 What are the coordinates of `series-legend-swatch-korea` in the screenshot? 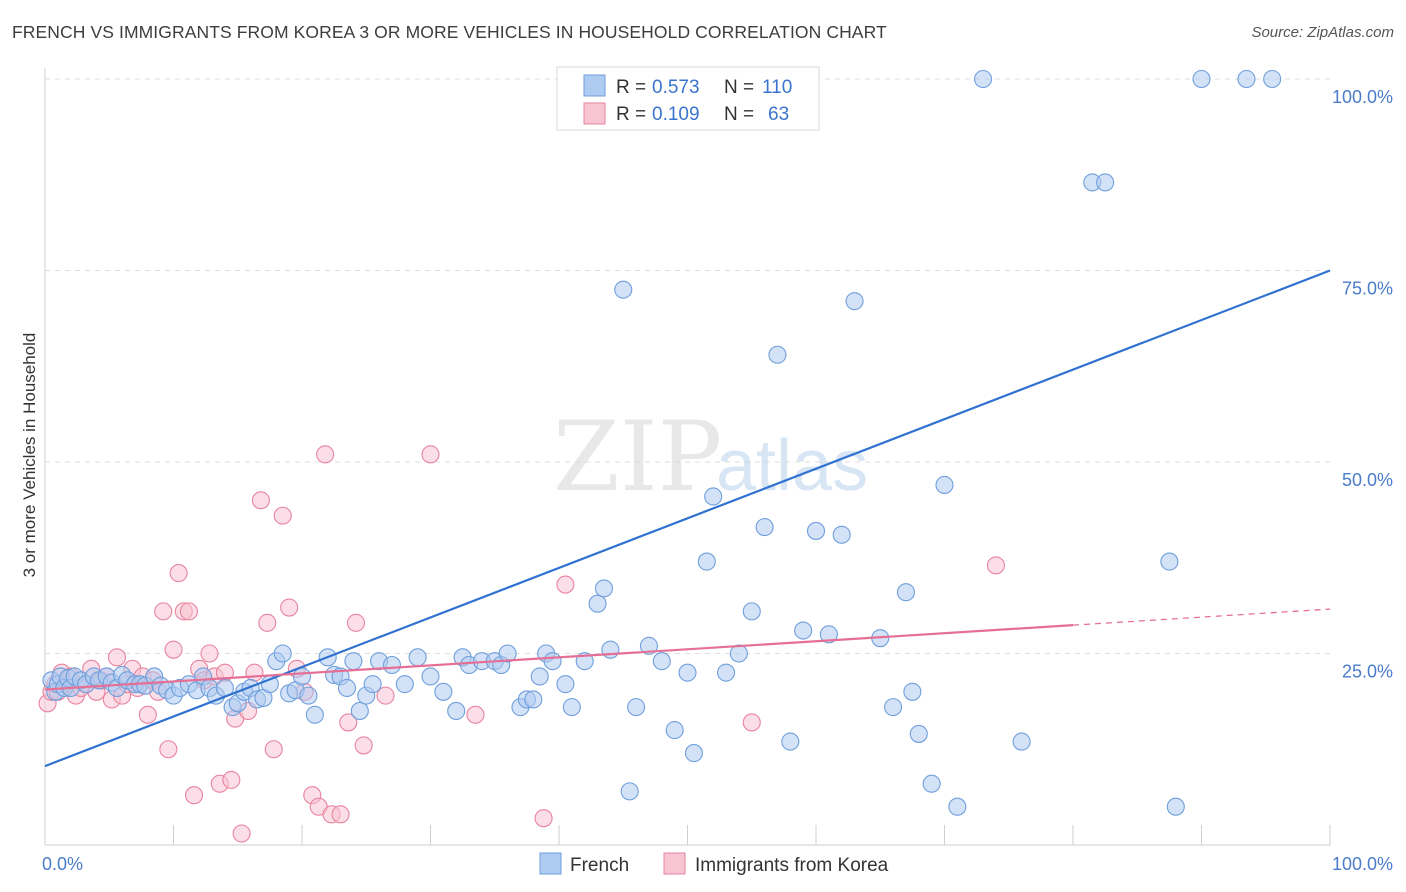 It's located at (674, 863).